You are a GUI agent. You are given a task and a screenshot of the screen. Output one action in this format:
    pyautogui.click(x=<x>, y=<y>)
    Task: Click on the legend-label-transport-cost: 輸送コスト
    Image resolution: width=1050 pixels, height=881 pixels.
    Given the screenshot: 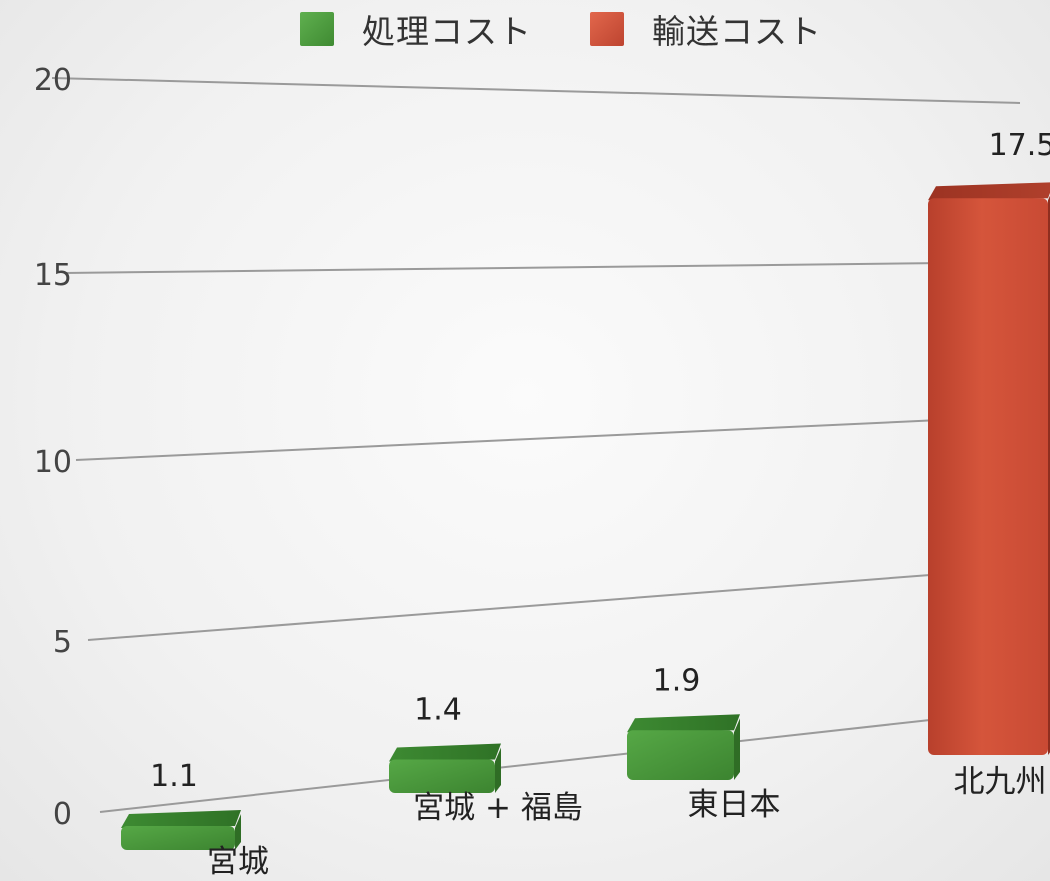 What is the action you would take?
    pyautogui.click(x=737, y=31)
    